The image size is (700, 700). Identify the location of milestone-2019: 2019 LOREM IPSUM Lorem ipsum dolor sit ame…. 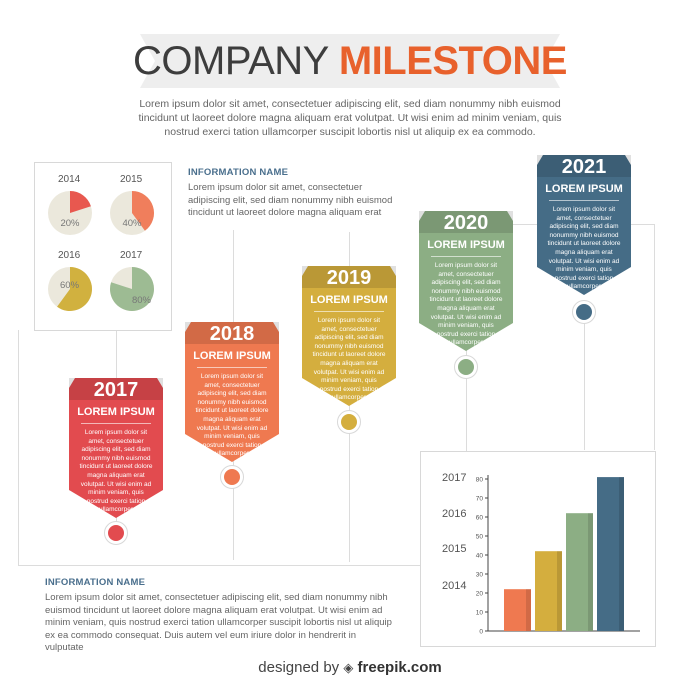
(349, 336).